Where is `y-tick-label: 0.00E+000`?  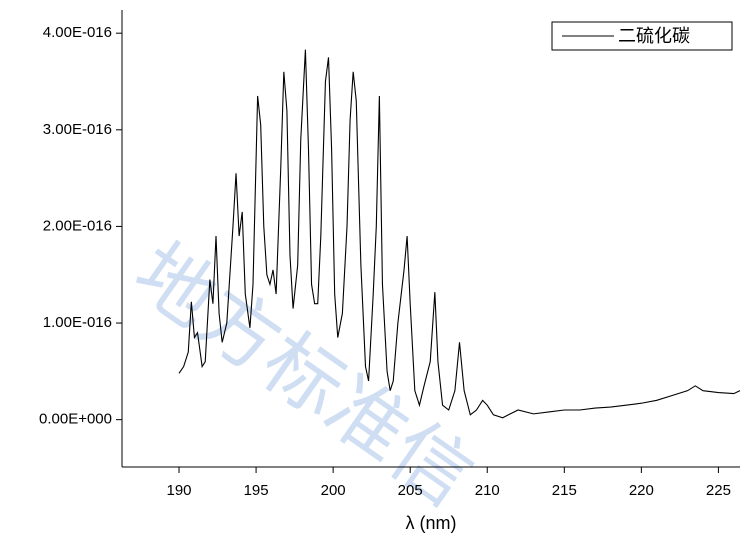
y-tick-label: 0.00E+000 is located at coordinates (75, 419).